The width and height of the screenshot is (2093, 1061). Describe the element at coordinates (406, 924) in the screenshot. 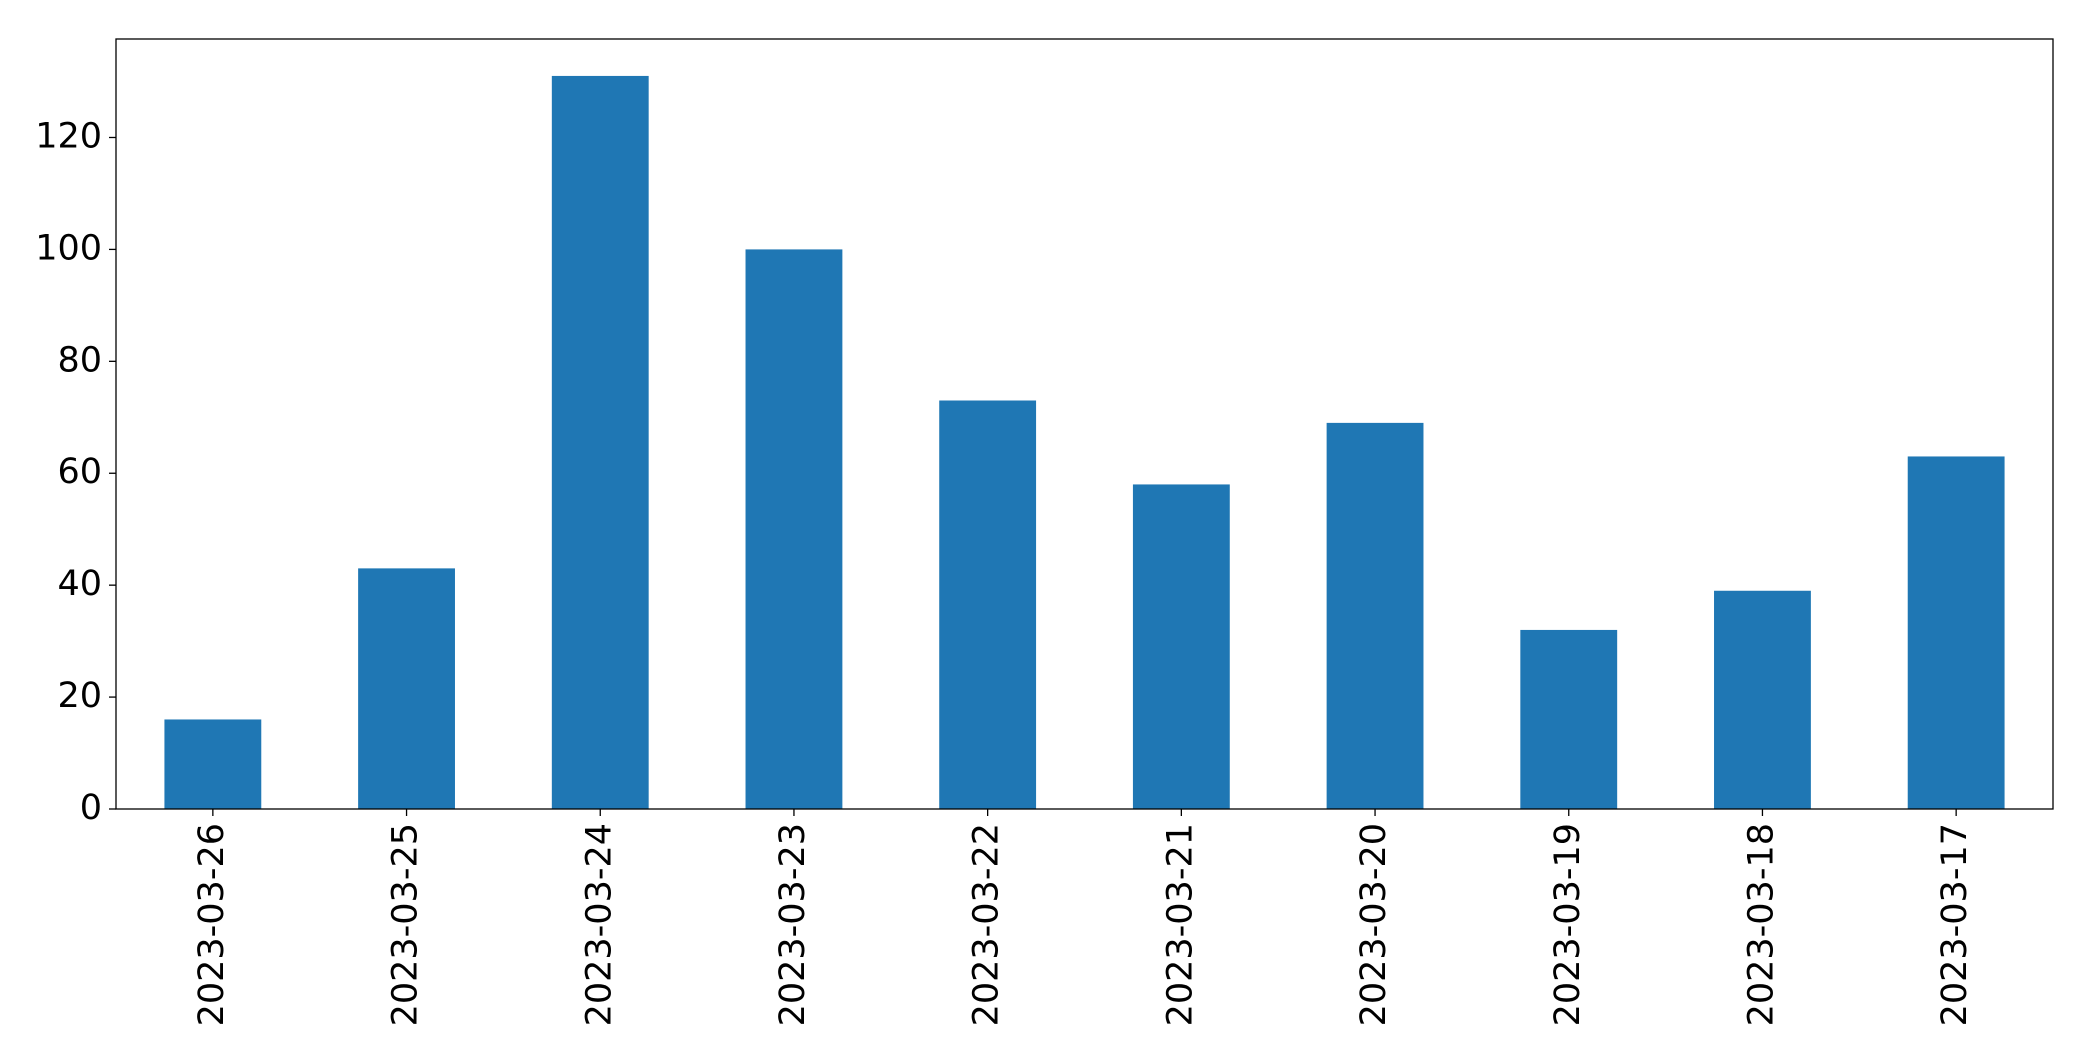

I see `x-tick-label: 2023-03-25` at that location.